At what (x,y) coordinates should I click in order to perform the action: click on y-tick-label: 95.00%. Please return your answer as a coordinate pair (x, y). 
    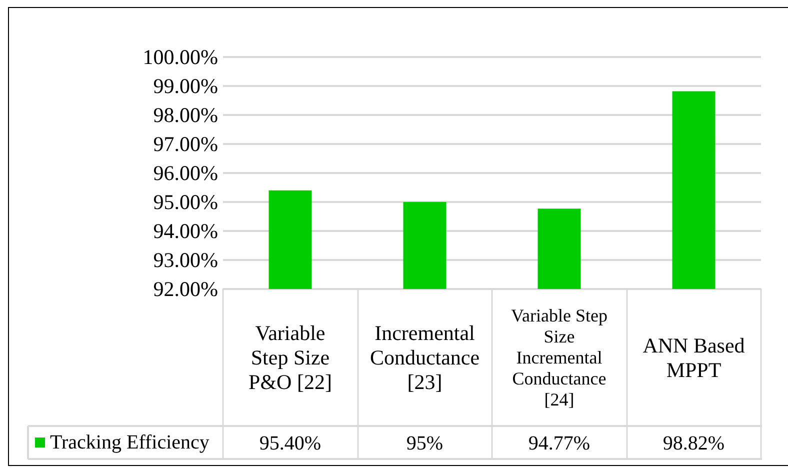
    Looking at the image, I should click on (185, 202).